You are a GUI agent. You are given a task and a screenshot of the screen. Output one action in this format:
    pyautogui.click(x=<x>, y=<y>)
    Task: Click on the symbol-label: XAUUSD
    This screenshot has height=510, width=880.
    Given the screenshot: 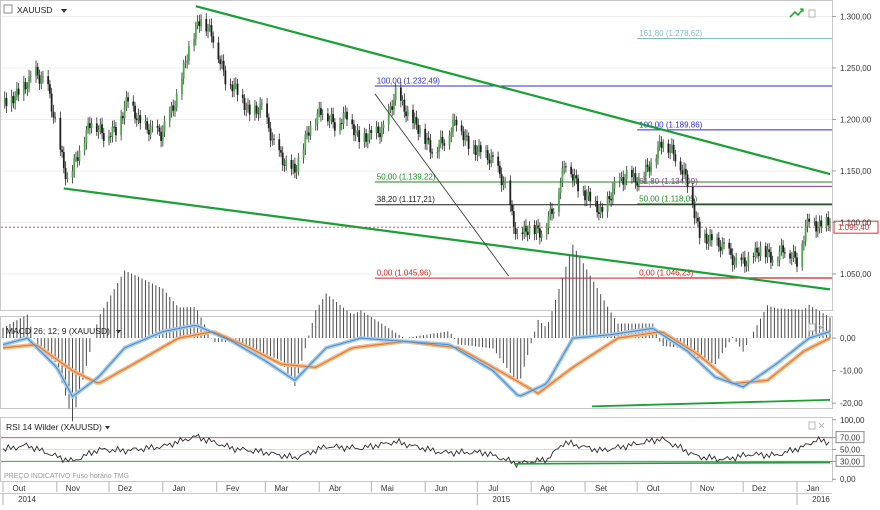 What is the action you would take?
    pyautogui.click(x=34, y=10)
    